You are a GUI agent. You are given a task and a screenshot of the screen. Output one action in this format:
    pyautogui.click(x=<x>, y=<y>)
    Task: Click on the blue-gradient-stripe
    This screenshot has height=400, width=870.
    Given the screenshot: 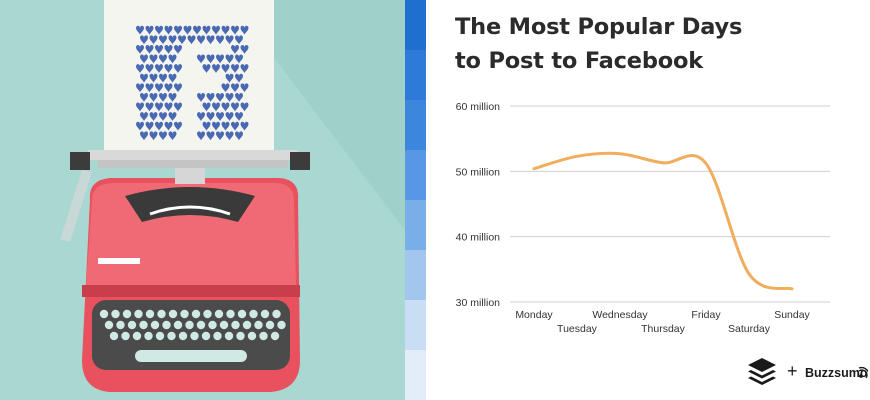 What is the action you would take?
    pyautogui.click(x=415, y=200)
    